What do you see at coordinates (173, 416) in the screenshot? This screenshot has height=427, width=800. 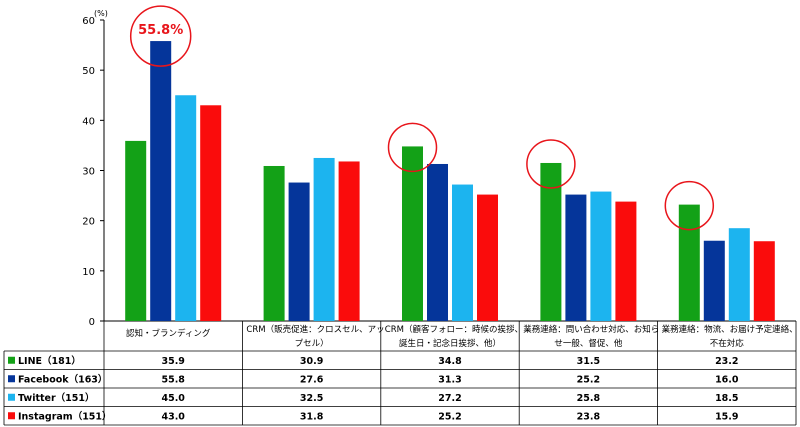 I see `table-value: 43.0` at bounding box center [173, 416].